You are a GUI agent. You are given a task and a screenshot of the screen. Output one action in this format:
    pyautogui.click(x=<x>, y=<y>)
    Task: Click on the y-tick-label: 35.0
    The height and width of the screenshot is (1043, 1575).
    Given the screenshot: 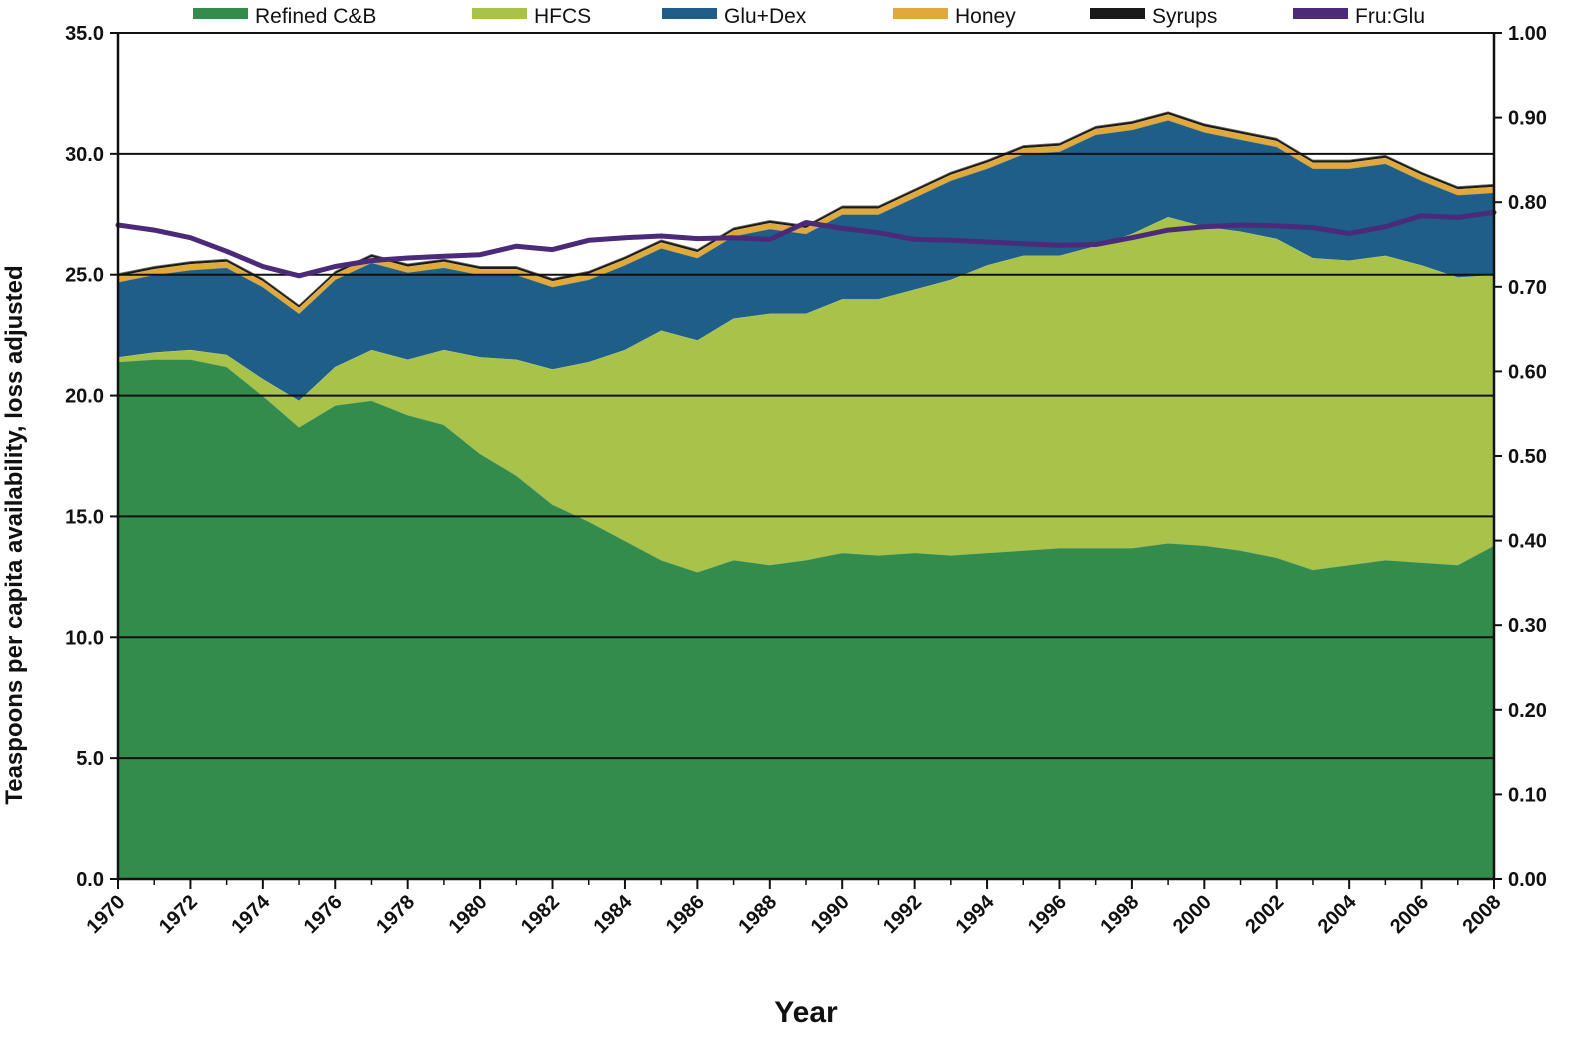 What is the action you would take?
    pyautogui.click(x=84, y=34)
    